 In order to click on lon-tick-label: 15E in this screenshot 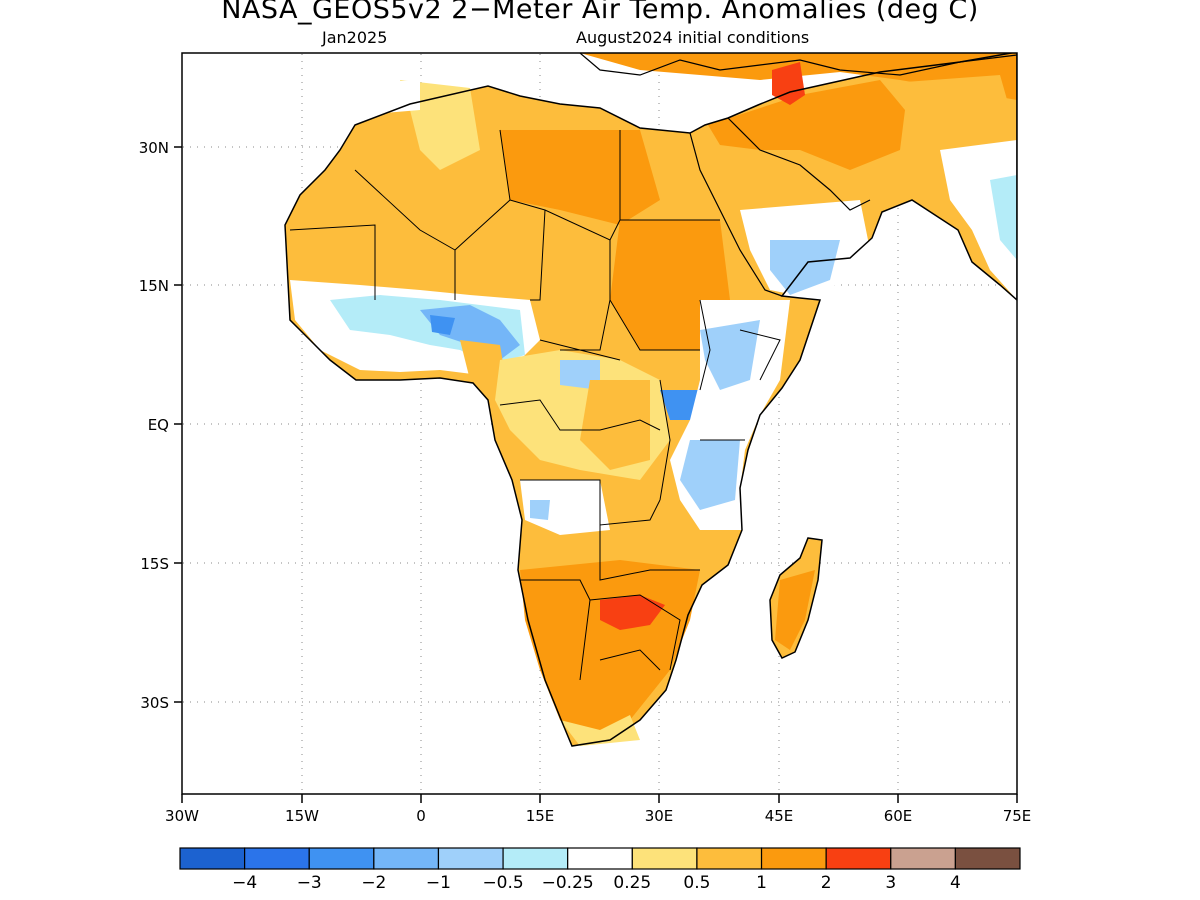, I will do `click(540, 816)`.